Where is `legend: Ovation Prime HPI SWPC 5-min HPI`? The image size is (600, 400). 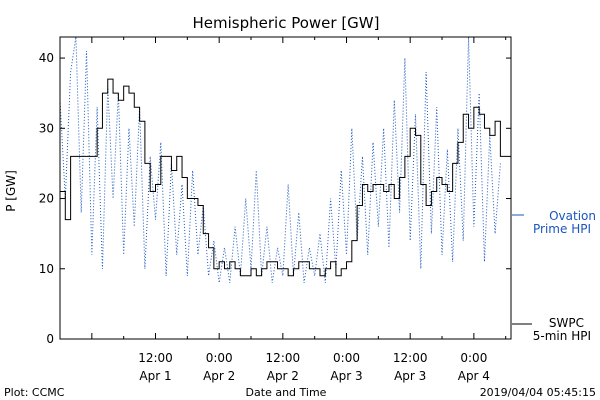
legend: Ovation Prime HPI SWPC 5-min HPI is located at coordinates (554, 276).